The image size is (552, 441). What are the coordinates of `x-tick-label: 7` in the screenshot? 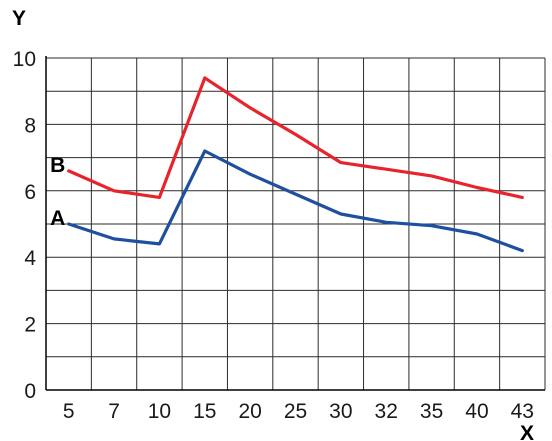 It's located at (114, 411).